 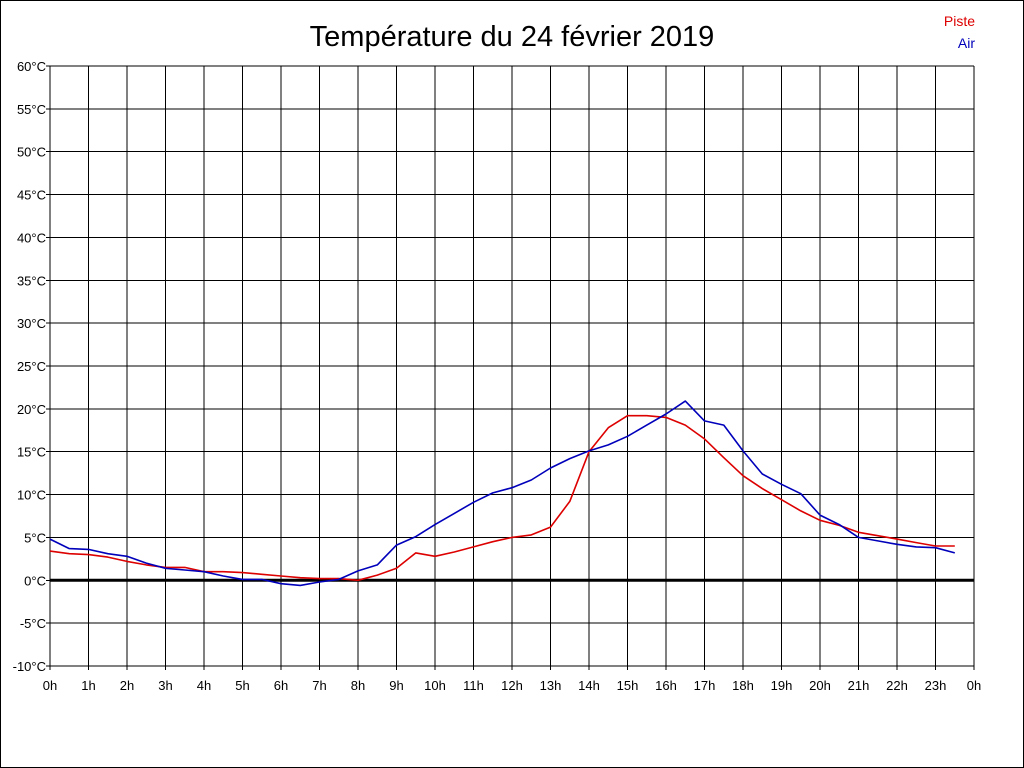 I want to click on x-tick-label: 14h, so click(x=589, y=685).